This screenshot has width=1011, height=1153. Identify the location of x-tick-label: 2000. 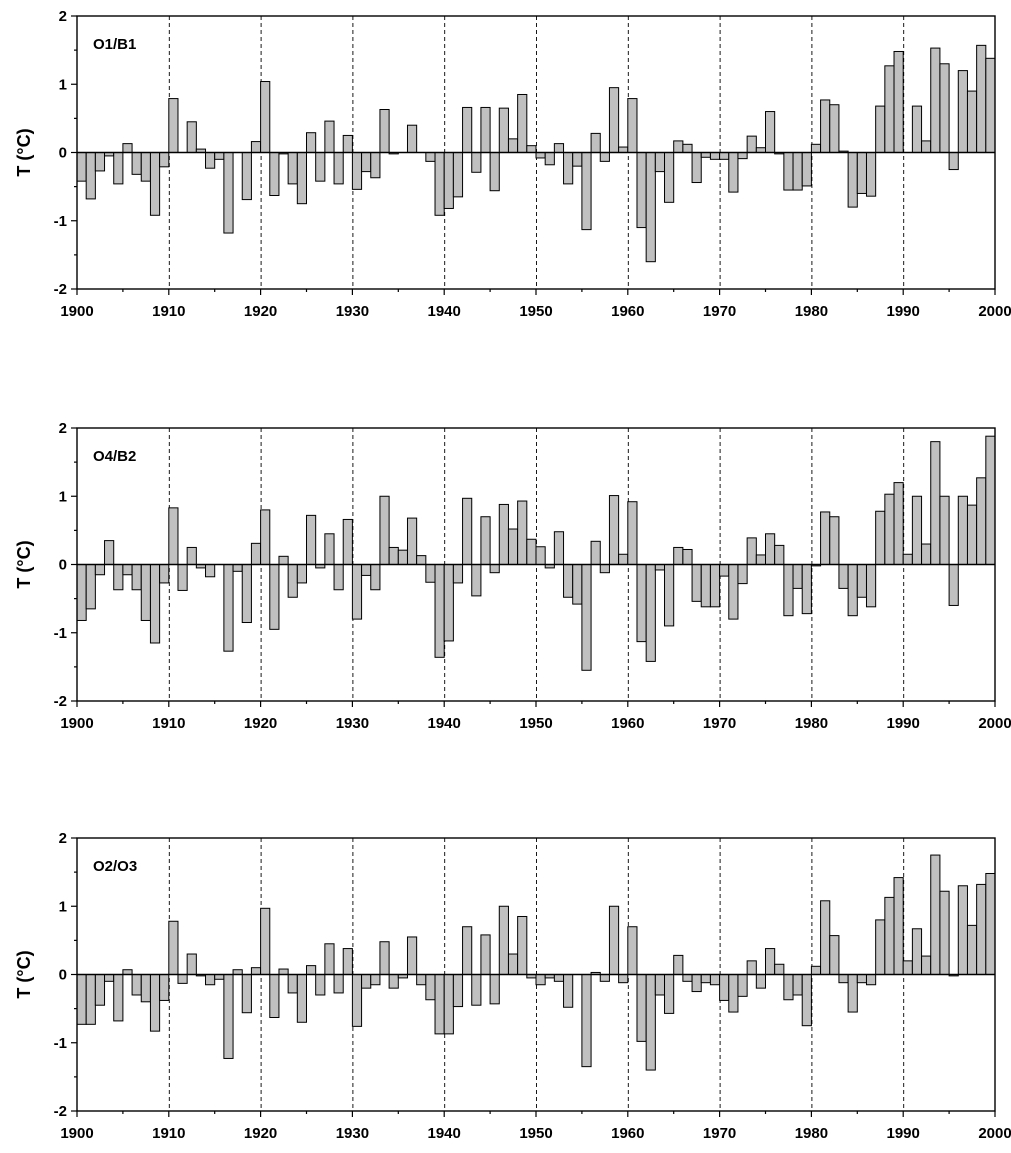
(994, 723).